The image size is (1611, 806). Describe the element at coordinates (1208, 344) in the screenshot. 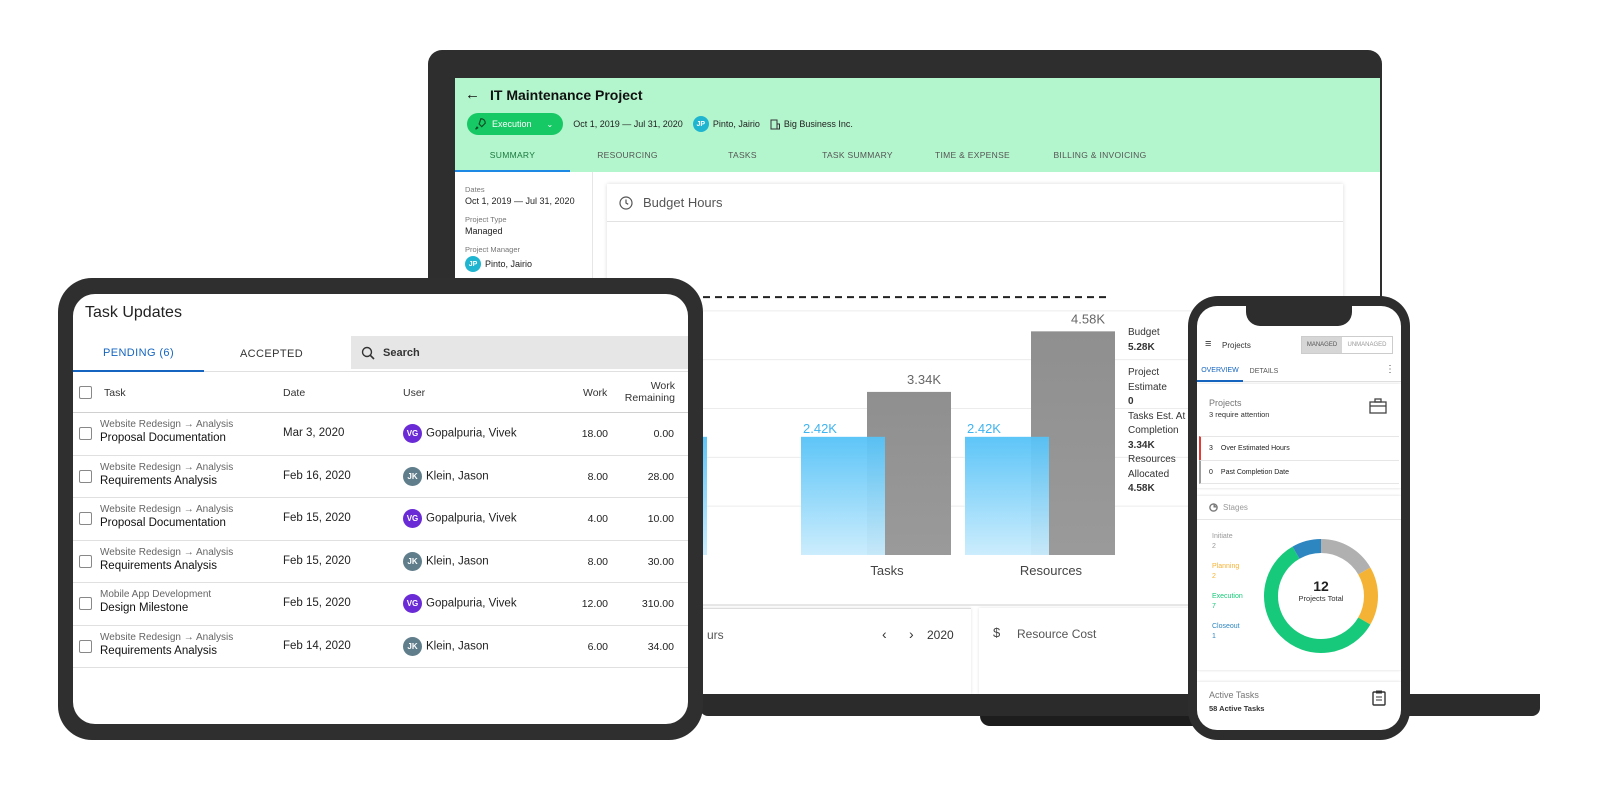

I see `menu-icon: ≡` at that location.